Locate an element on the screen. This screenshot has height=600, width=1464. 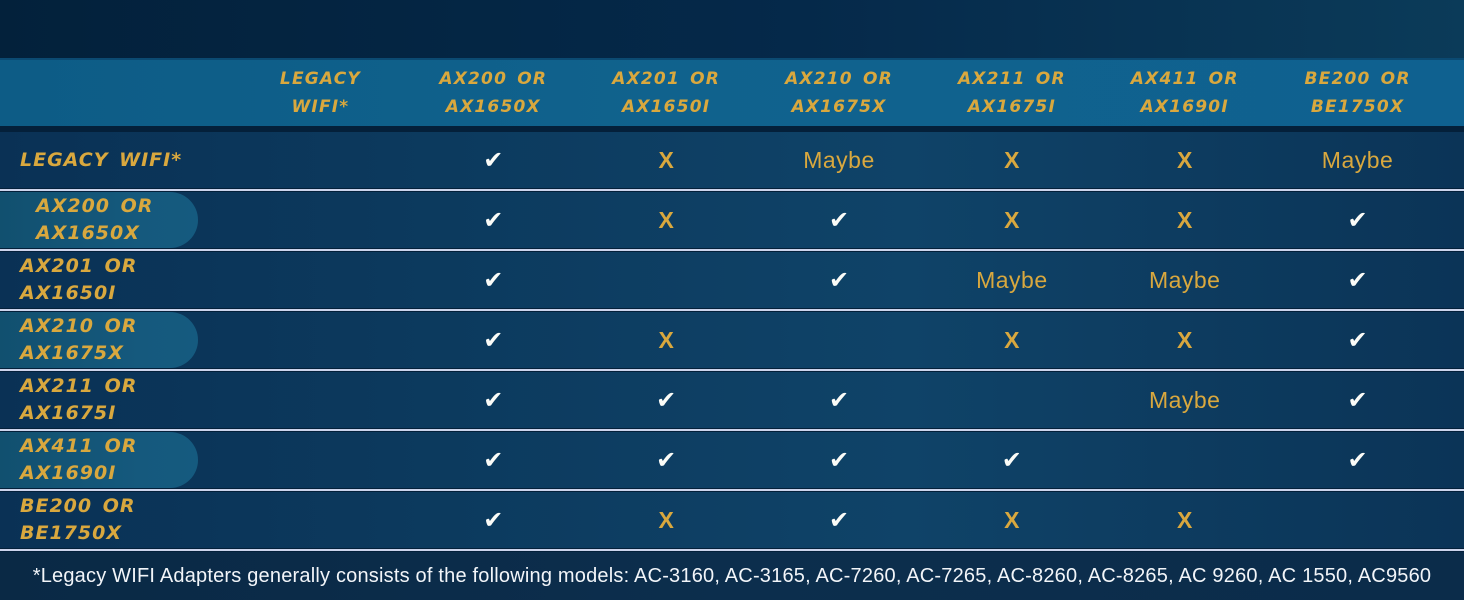
table-row-legacy: LEGACY WIFI* ✔ X Maybe X X Maybe is located at coordinates (732, 160).